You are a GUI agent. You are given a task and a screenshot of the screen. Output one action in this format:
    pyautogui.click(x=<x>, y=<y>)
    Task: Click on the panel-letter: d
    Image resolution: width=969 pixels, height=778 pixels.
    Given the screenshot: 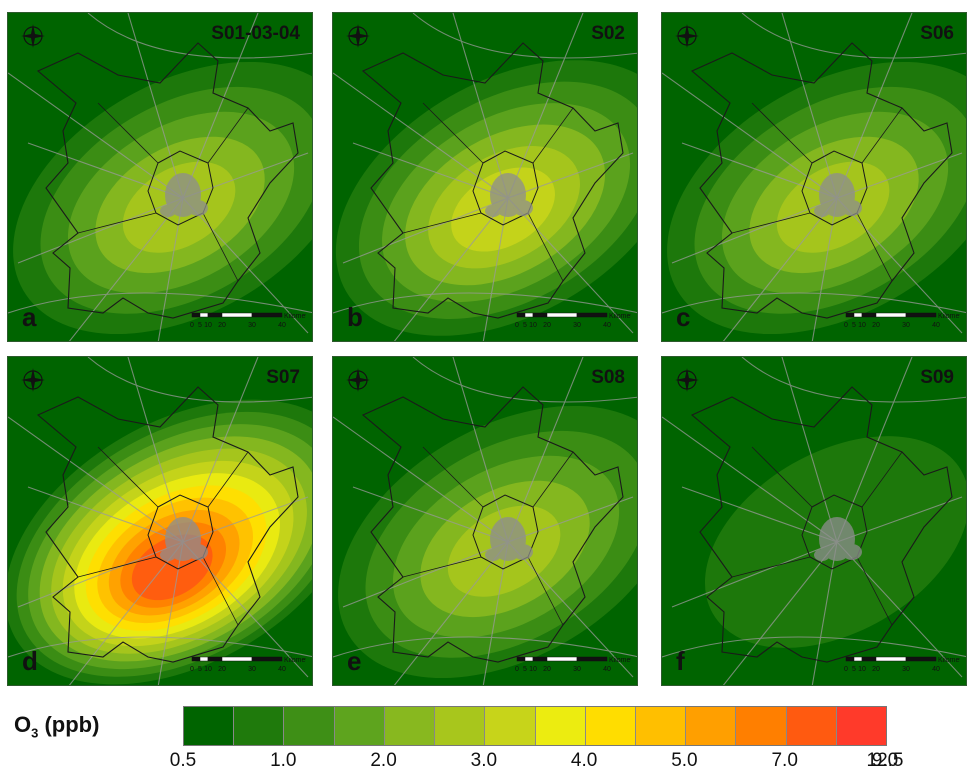 What is the action you would take?
    pyautogui.click(x=30, y=661)
    